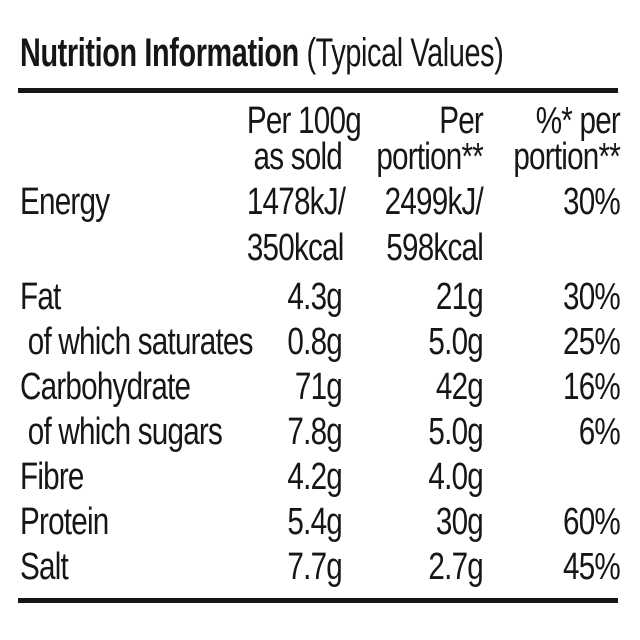 This screenshot has height=640, width=640. Describe the element at coordinates (434, 202) in the screenshot. I see `per-portion-value-line1: 2499kJ/` at that location.